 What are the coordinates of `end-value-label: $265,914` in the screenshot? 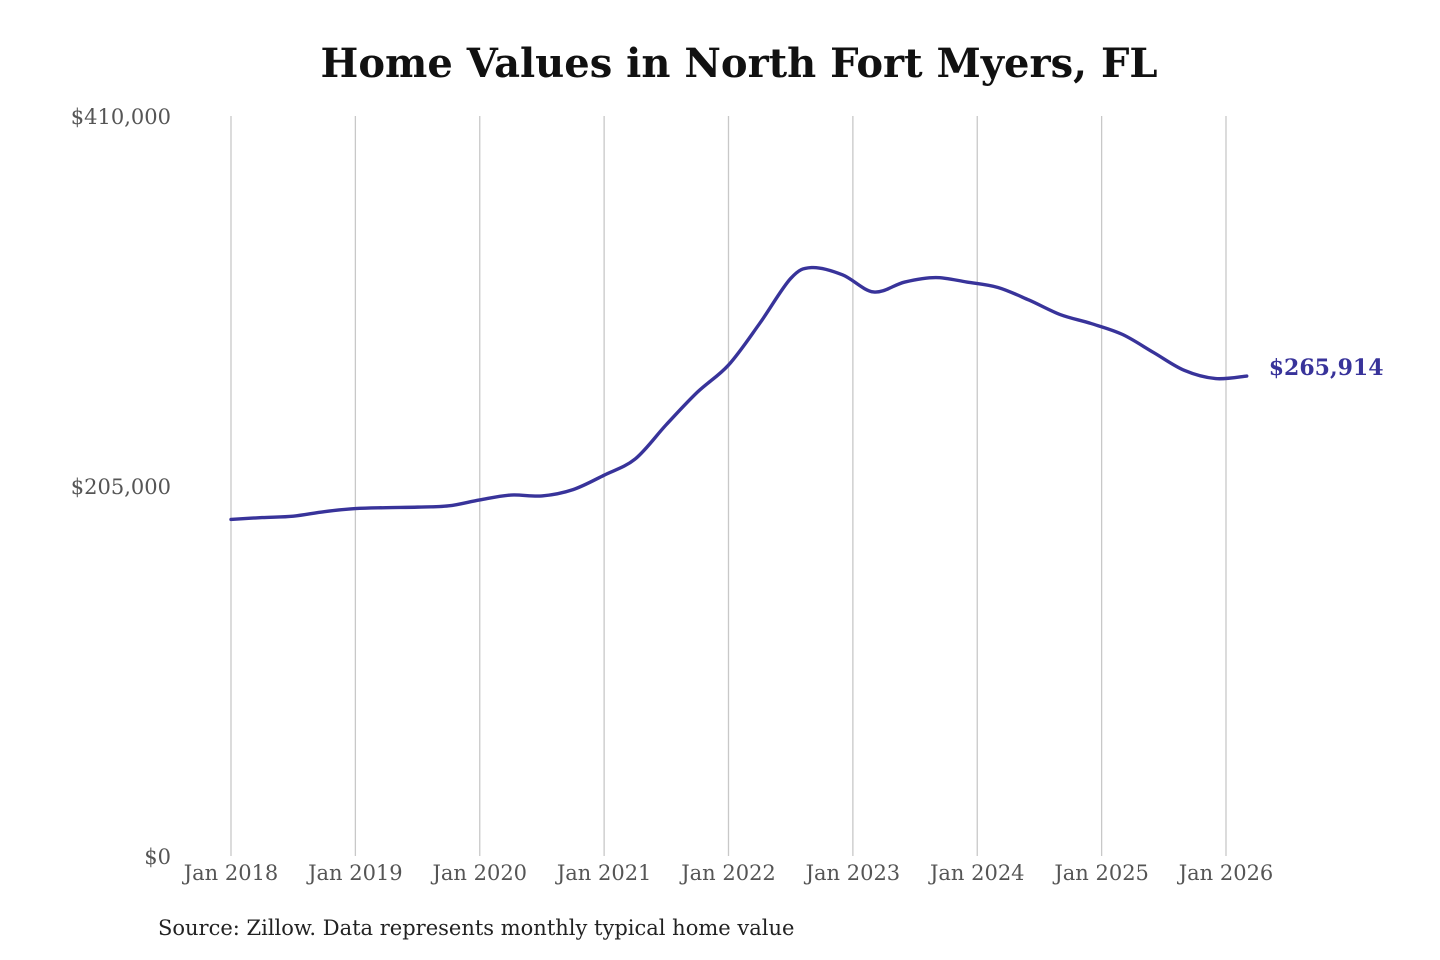 It's located at (1326, 368).